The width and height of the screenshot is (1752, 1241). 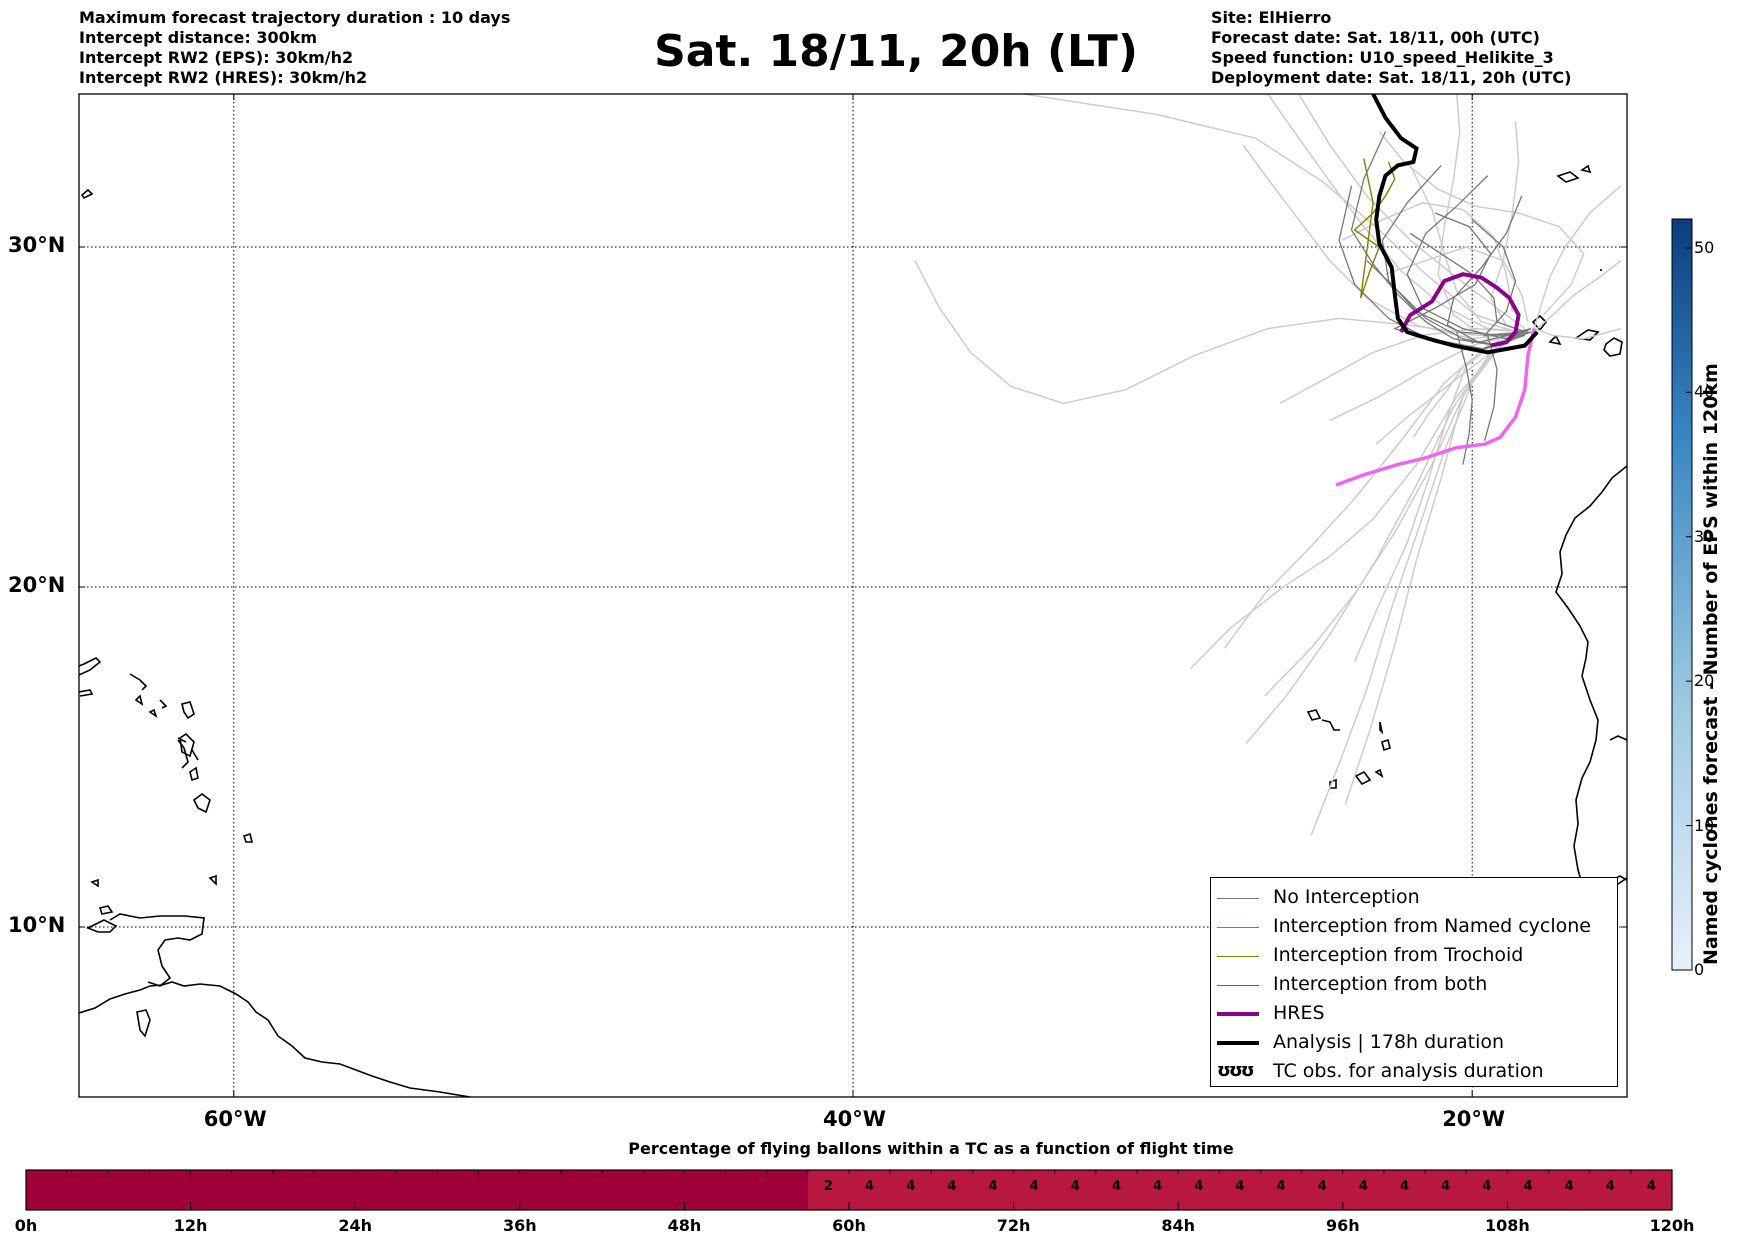 What do you see at coordinates (1374, 228) in the screenshot?
I see `trochoid-trajectory` at bounding box center [1374, 228].